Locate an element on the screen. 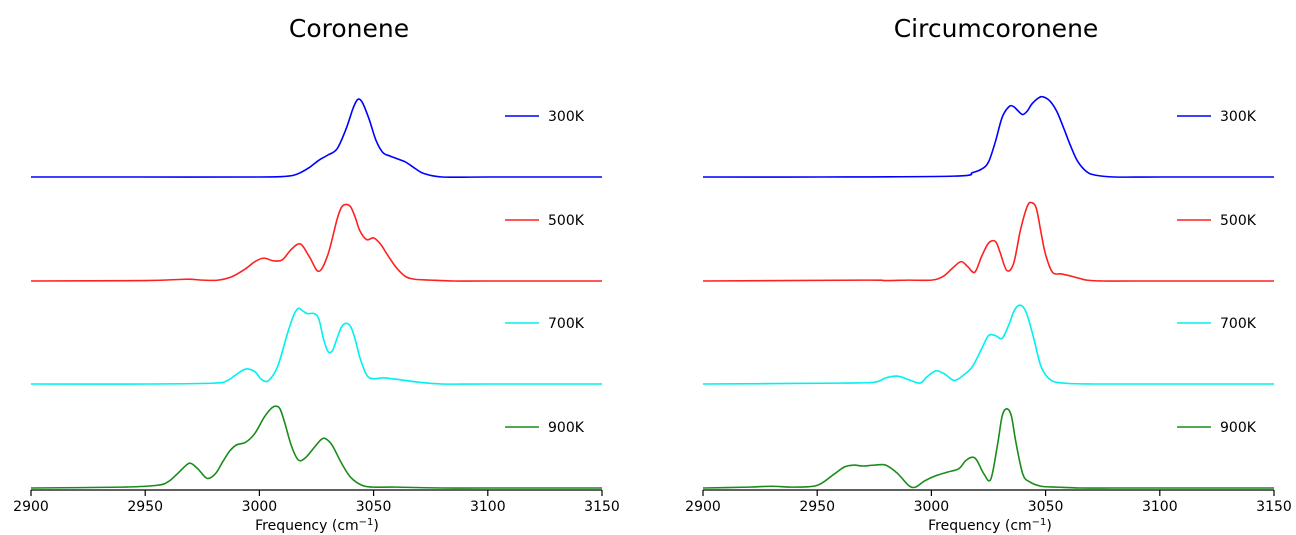  panel-title: Coronene is located at coordinates (349, 28).